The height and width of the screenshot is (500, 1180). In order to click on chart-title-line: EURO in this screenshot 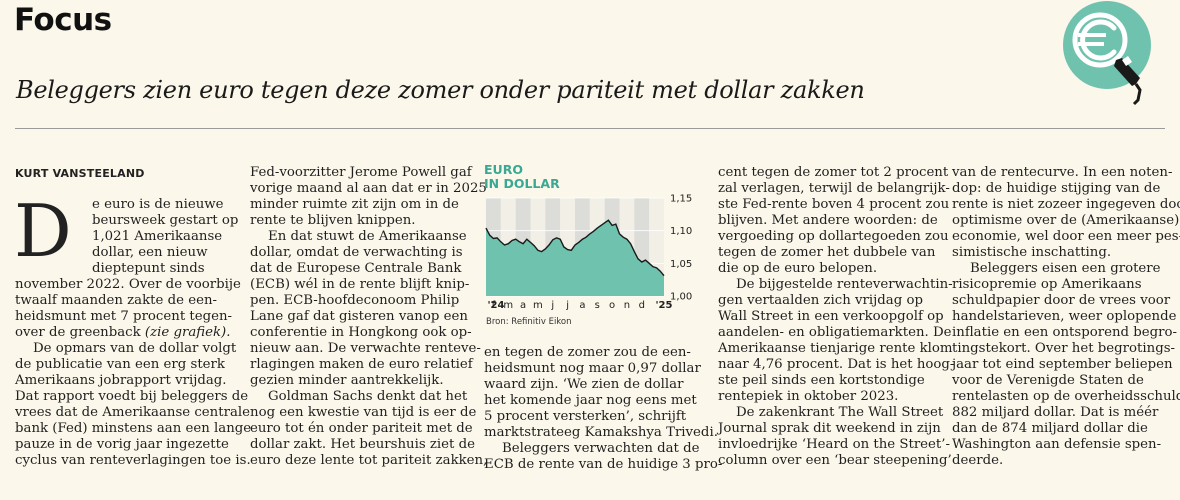, I will do `click(503, 169)`.